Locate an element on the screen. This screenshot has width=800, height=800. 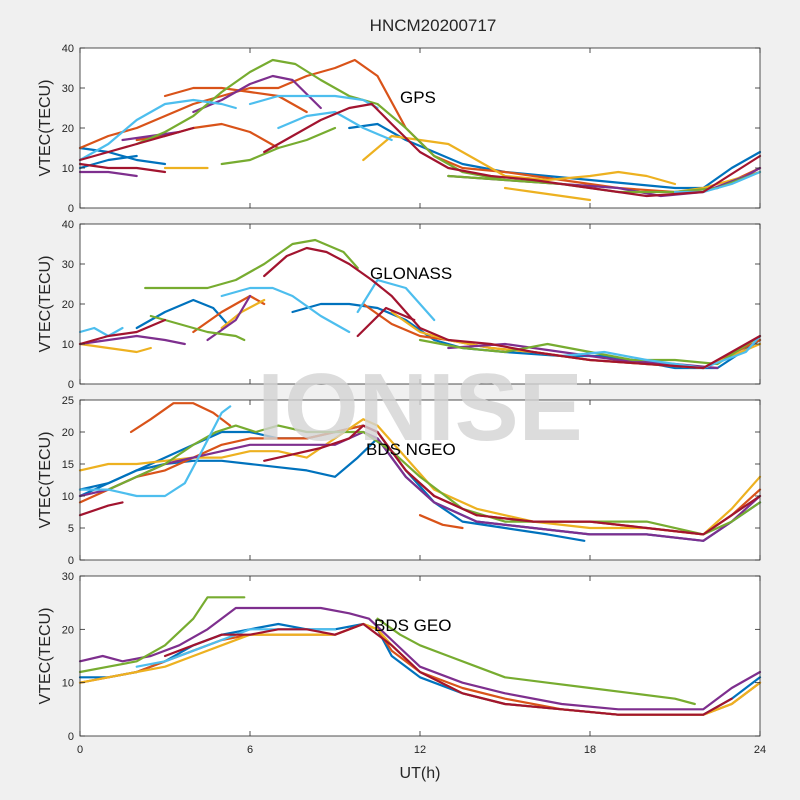
x-tick-label: 24 is located at coordinates (760, 750).